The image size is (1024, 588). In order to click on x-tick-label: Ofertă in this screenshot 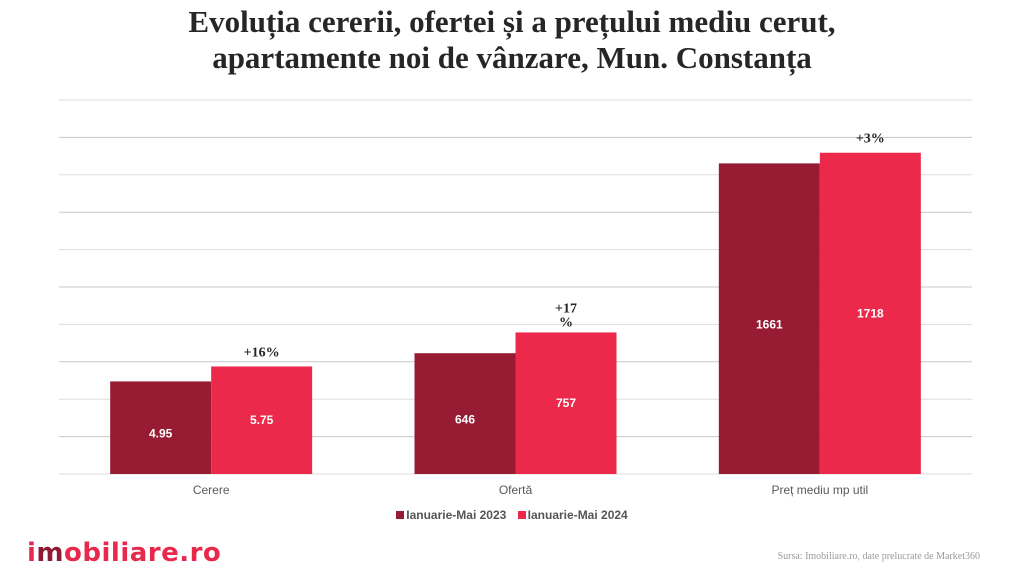, I will do `click(516, 490)`.